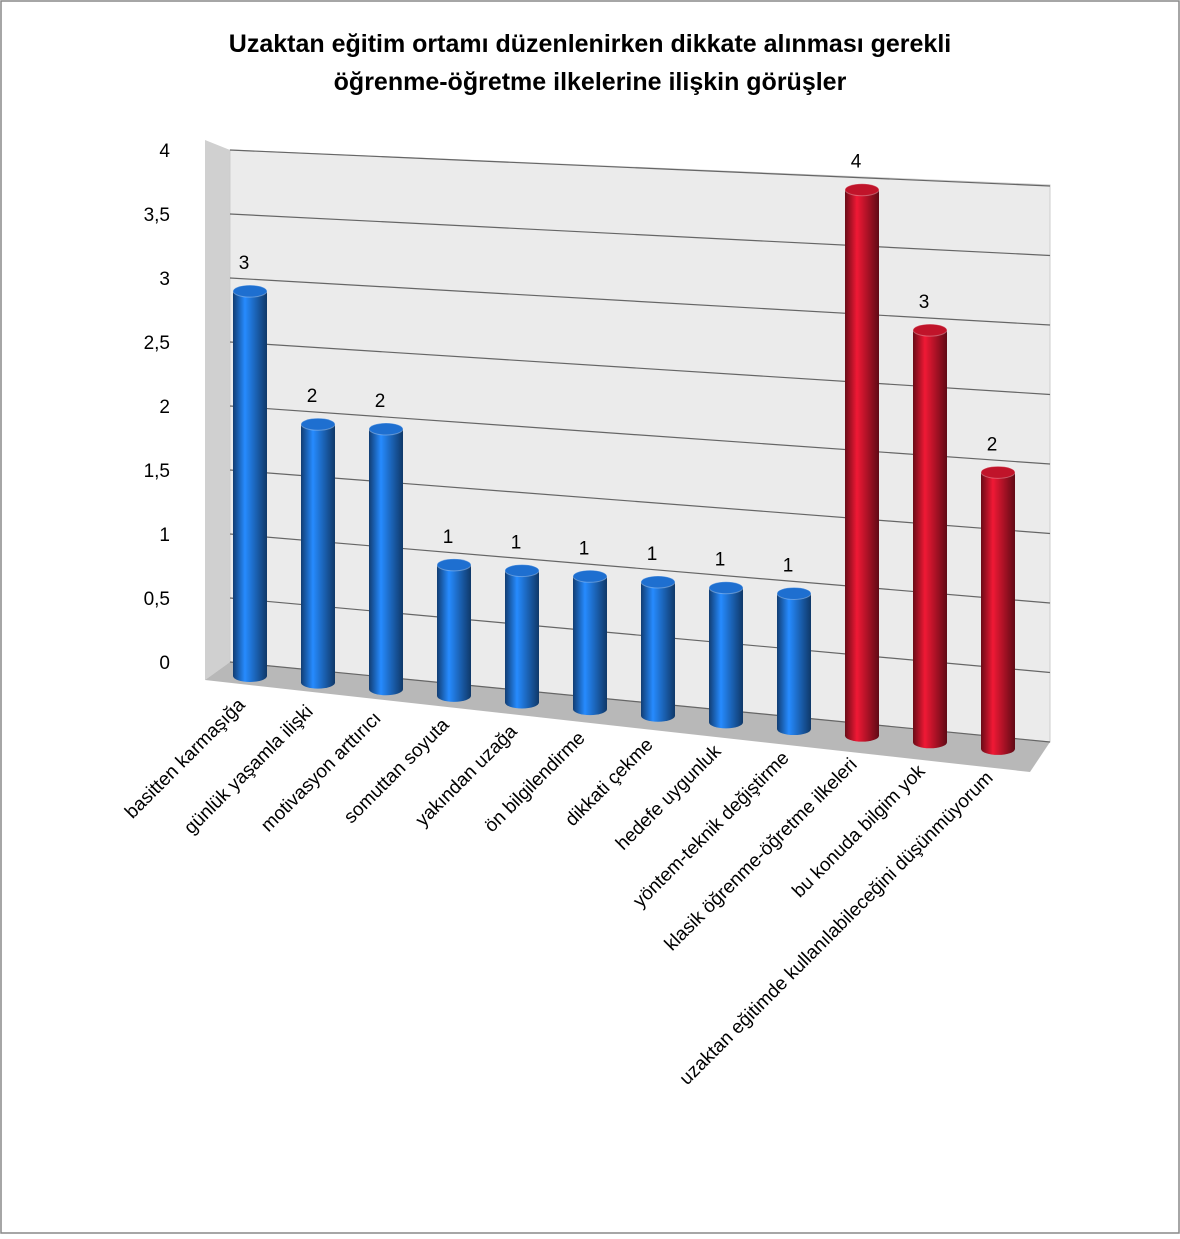 The image size is (1180, 1239). What do you see at coordinates (157, 471) in the screenshot?
I see `y-tick-label: 1,5` at bounding box center [157, 471].